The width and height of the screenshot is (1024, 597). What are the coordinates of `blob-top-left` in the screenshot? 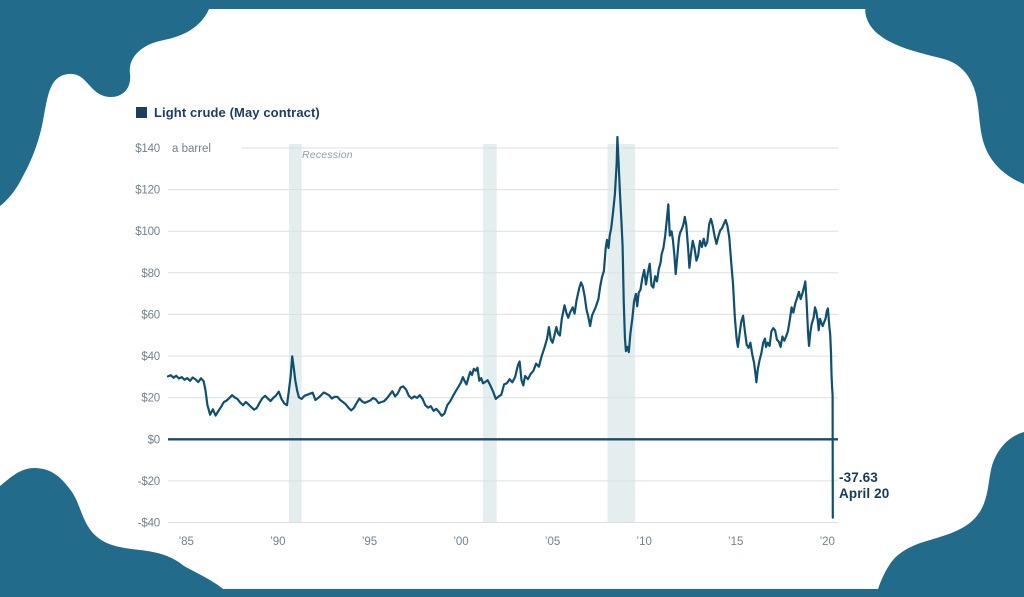 It's located at (106, 103).